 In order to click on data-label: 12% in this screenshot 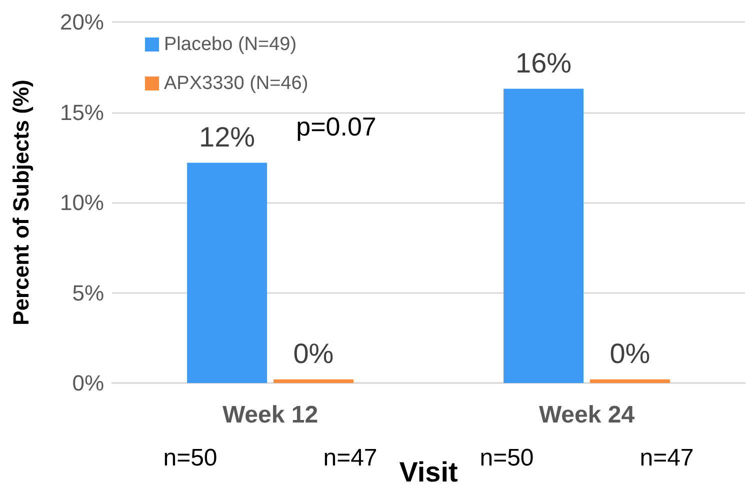, I will do `click(227, 136)`.